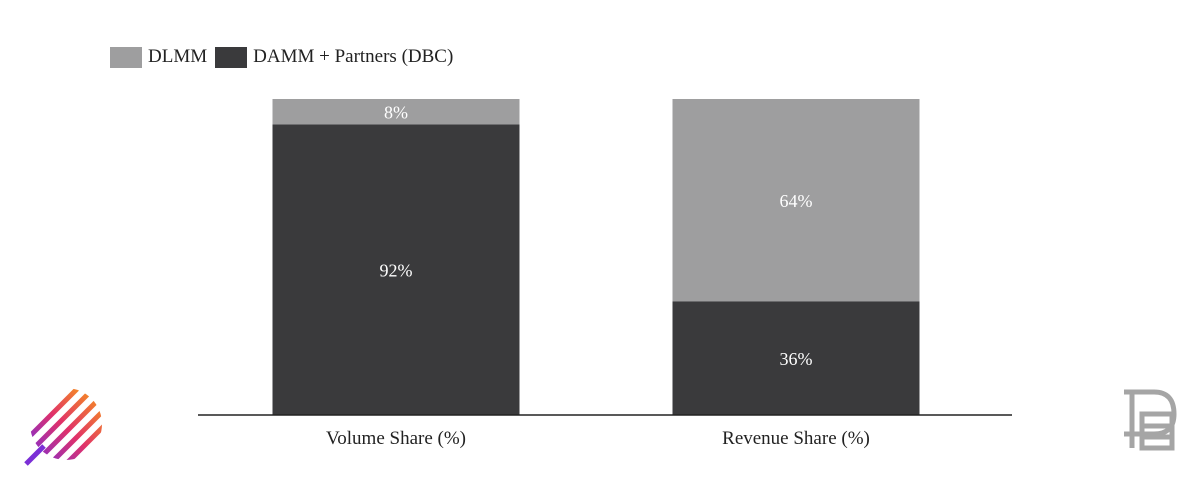 This screenshot has width=1200, height=480. I want to click on legend-item-dlmm: DLMM, so click(158, 57).